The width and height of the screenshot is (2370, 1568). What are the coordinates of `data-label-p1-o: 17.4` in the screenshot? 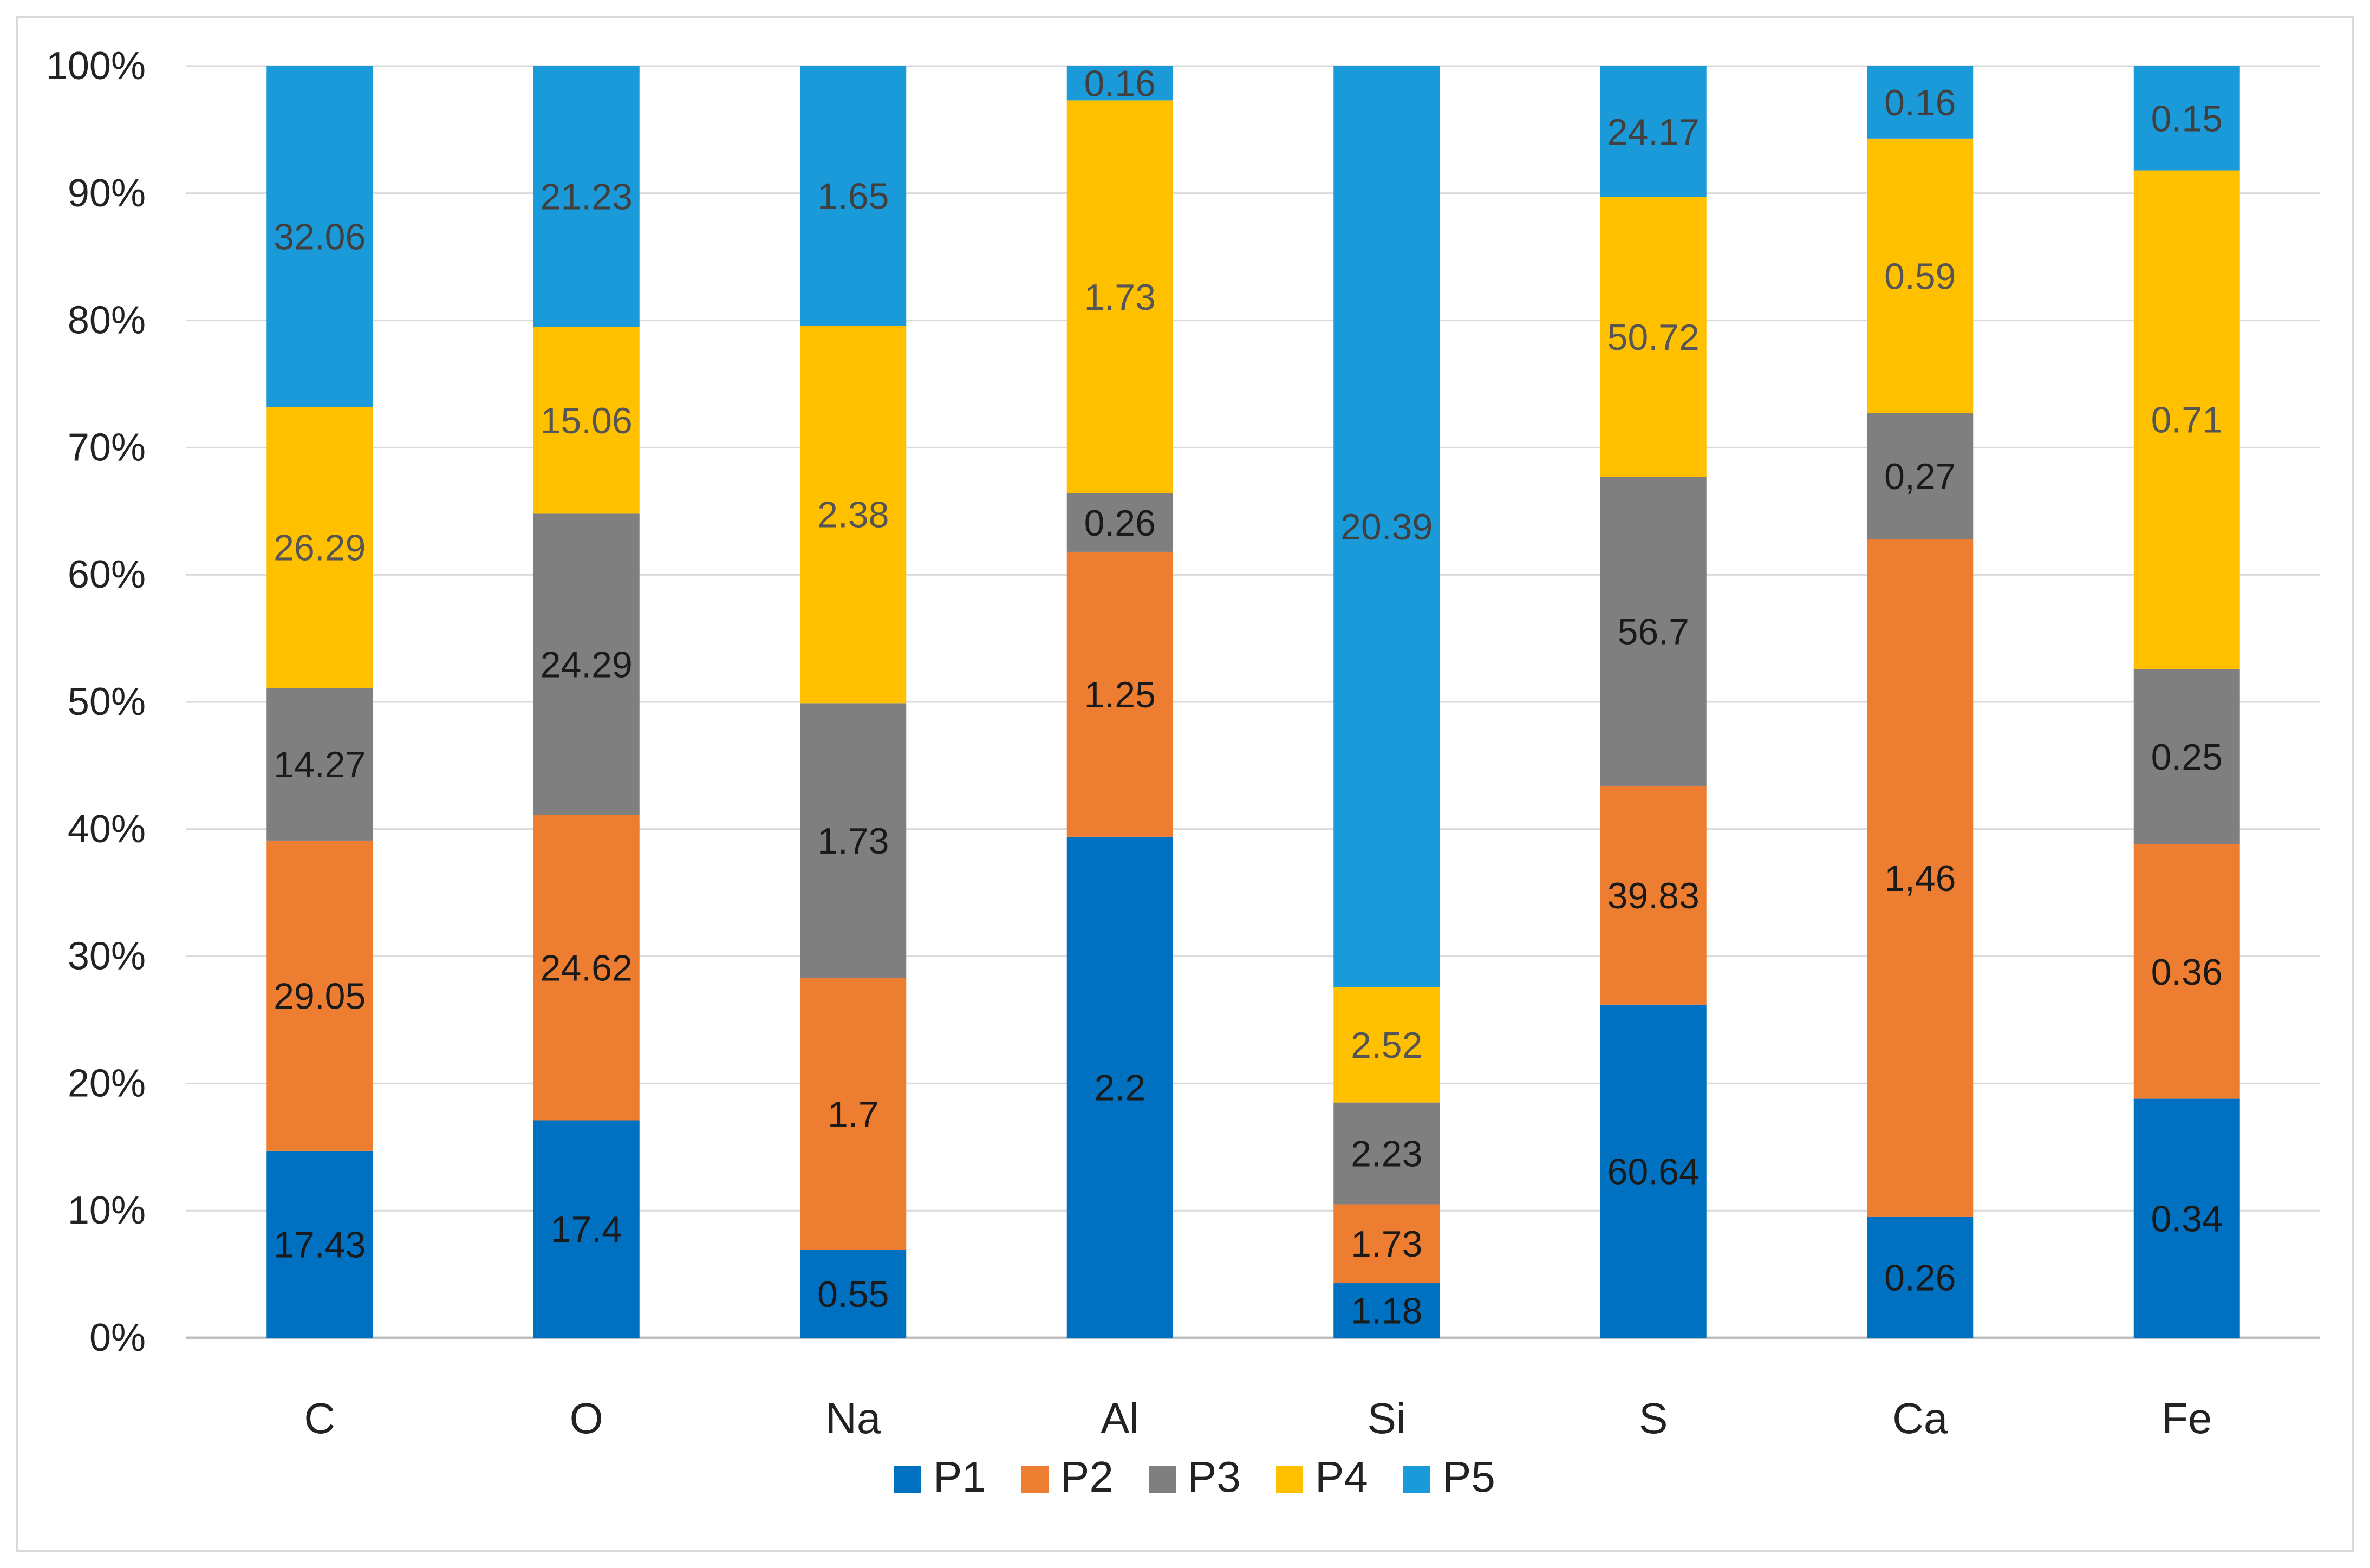 It's located at (586, 1229).